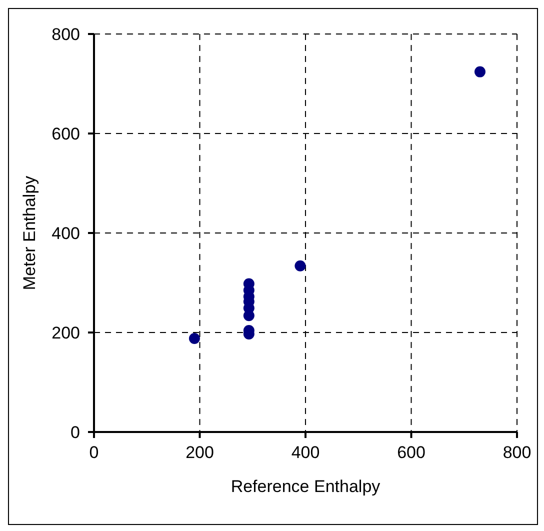  Describe the element at coordinates (94, 452) in the screenshot. I see `x-tick-label: 0` at that location.